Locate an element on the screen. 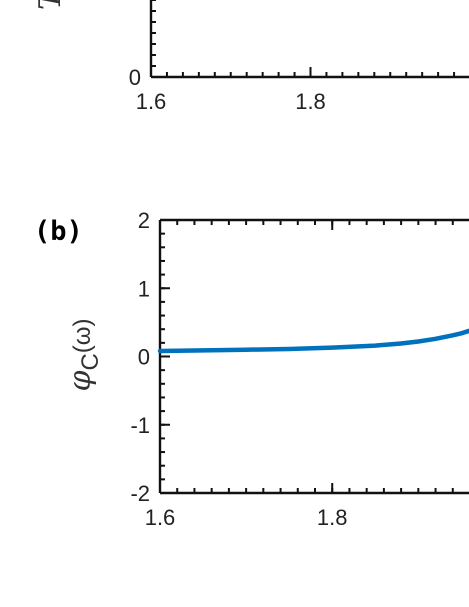 Image resolution: width=469 pixels, height=607 pixels. panel-a-ylabel: T is located at coordinates (50, 5).